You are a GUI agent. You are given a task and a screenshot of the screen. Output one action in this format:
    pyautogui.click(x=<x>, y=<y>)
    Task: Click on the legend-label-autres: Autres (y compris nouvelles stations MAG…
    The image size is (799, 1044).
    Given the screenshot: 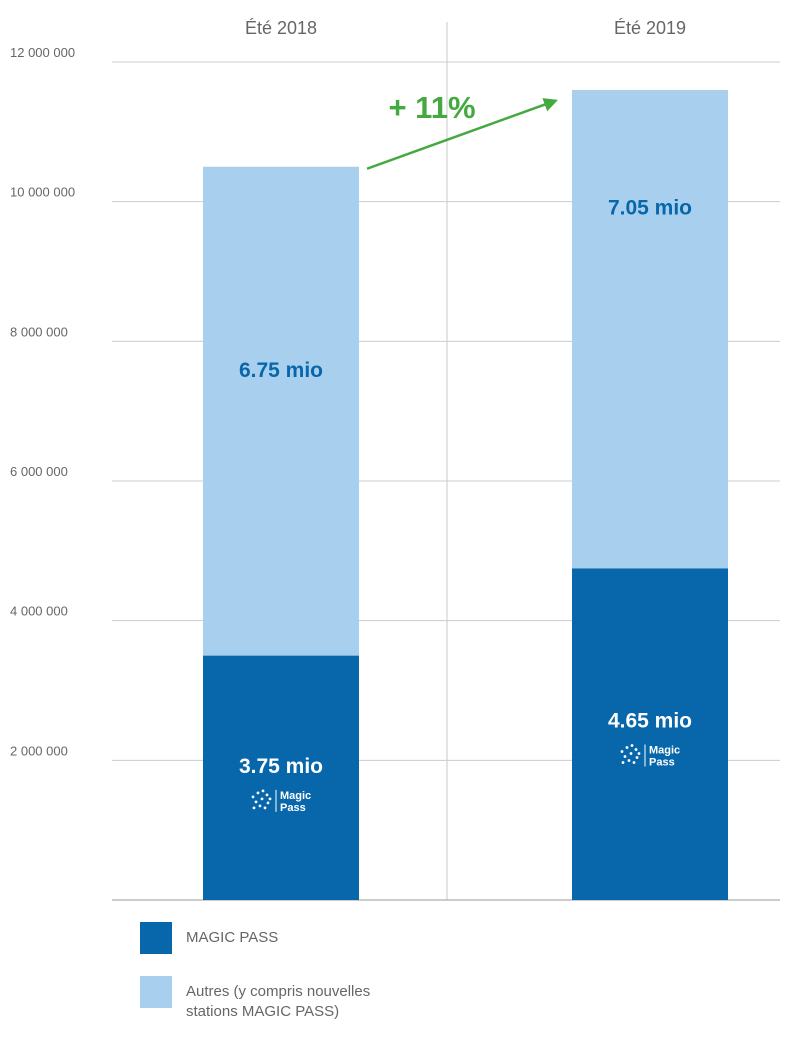 What is the action you would take?
    pyautogui.click(x=278, y=1001)
    